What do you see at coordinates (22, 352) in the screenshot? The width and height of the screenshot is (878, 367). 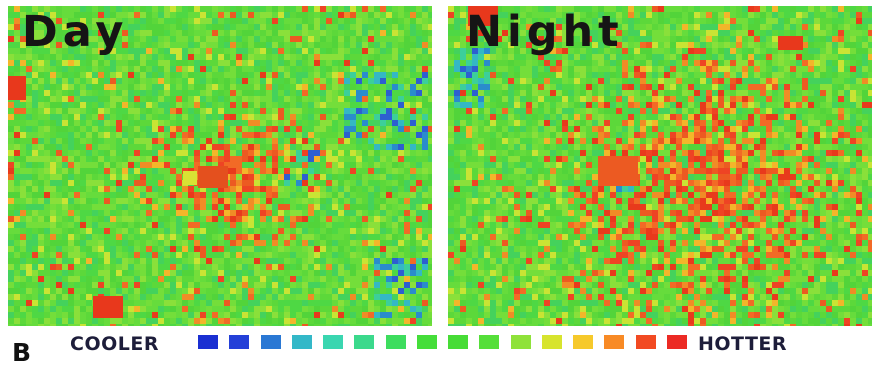 I see `figure-panel-letter: B` at bounding box center [22, 352].